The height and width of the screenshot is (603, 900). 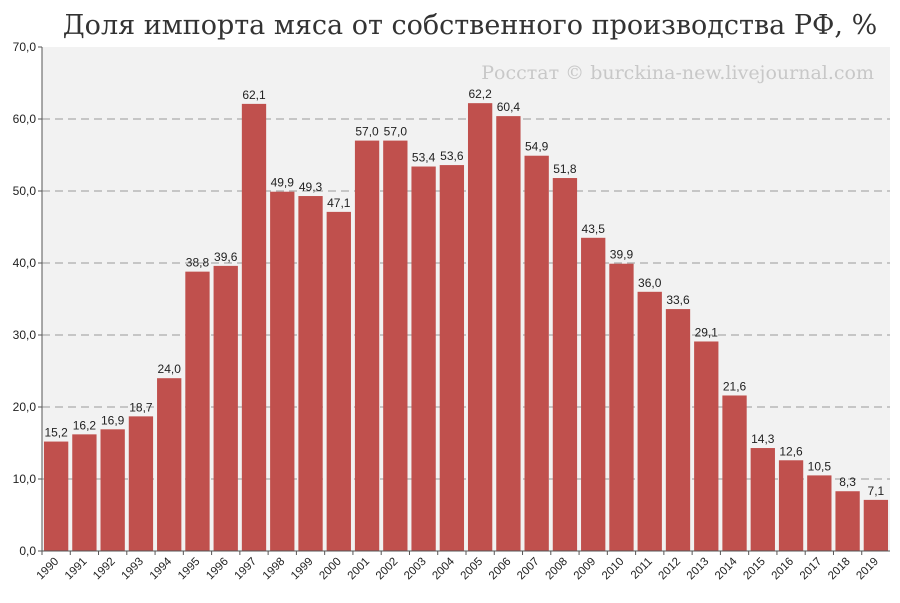 I want to click on data-label-2009: 43,5, so click(x=594, y=229).